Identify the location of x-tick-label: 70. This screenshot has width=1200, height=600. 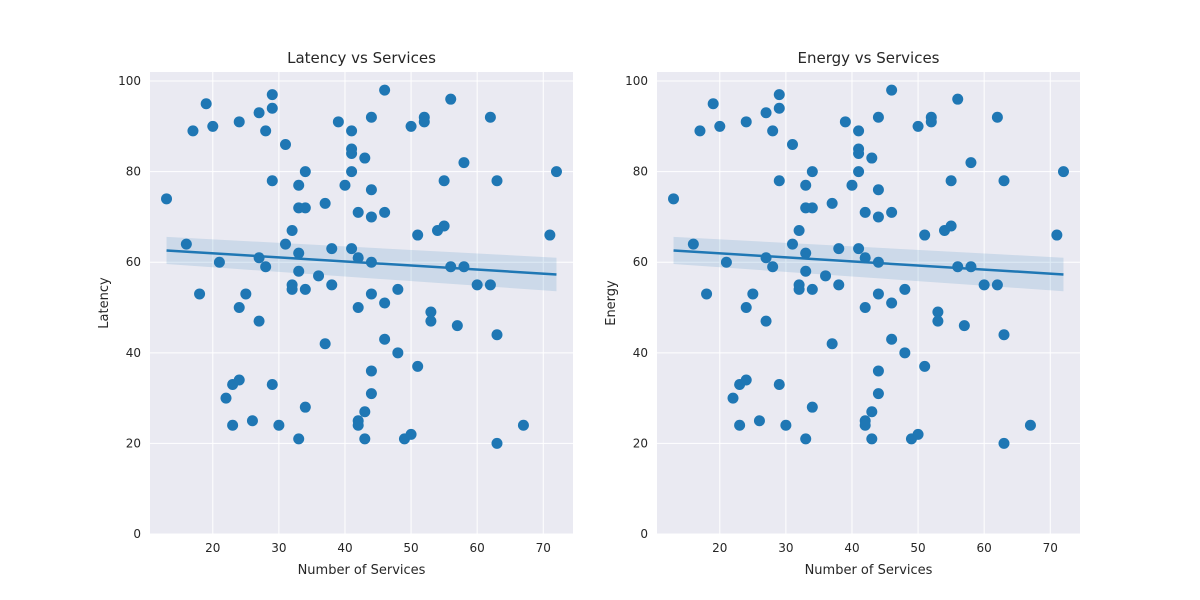
(1050, 548).